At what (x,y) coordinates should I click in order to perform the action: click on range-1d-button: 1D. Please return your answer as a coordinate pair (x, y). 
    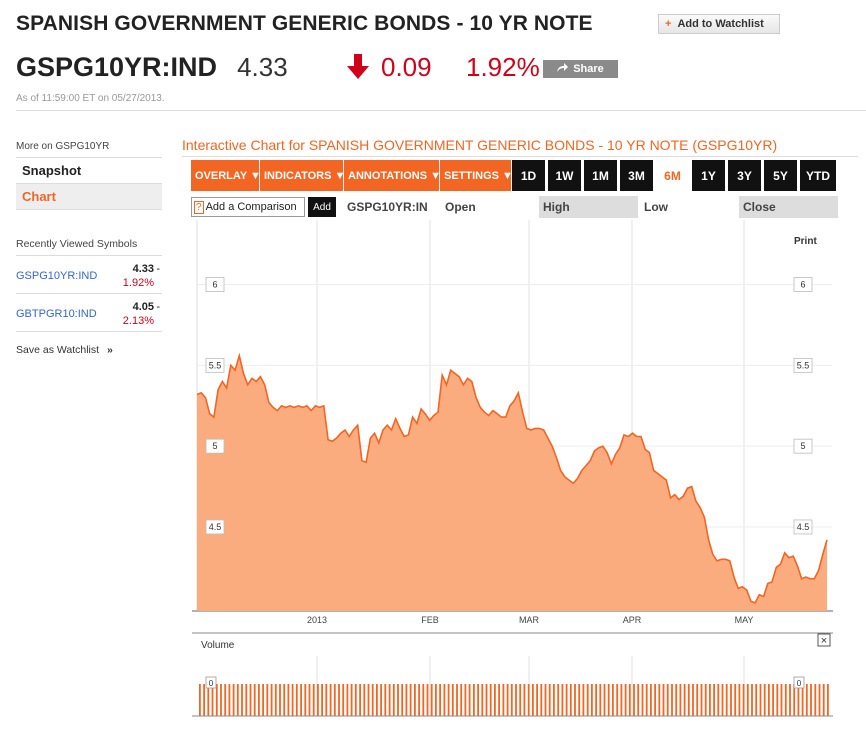
    Looking at the image, I should click on (528, 175).